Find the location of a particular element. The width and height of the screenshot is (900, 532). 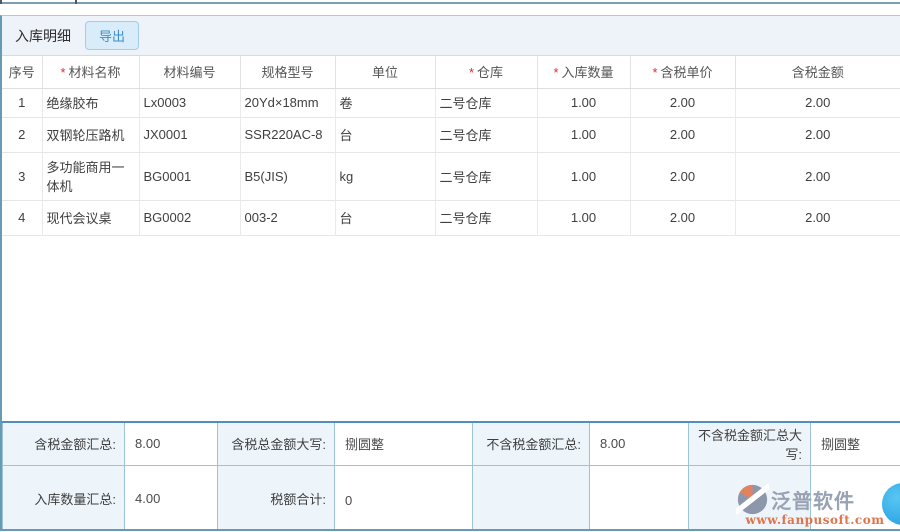

cell-spec-model: SSR220AC-8 is located at coordinates (288, 135).